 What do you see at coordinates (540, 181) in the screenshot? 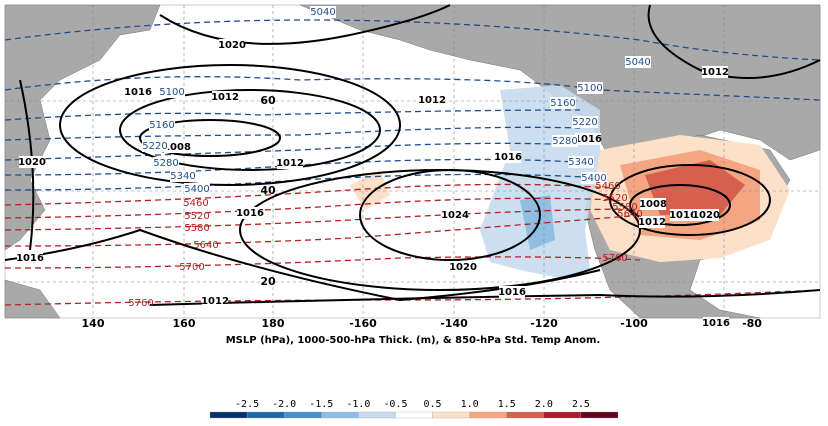
I see `cold-anomaly` at bounding box center [540, 181].